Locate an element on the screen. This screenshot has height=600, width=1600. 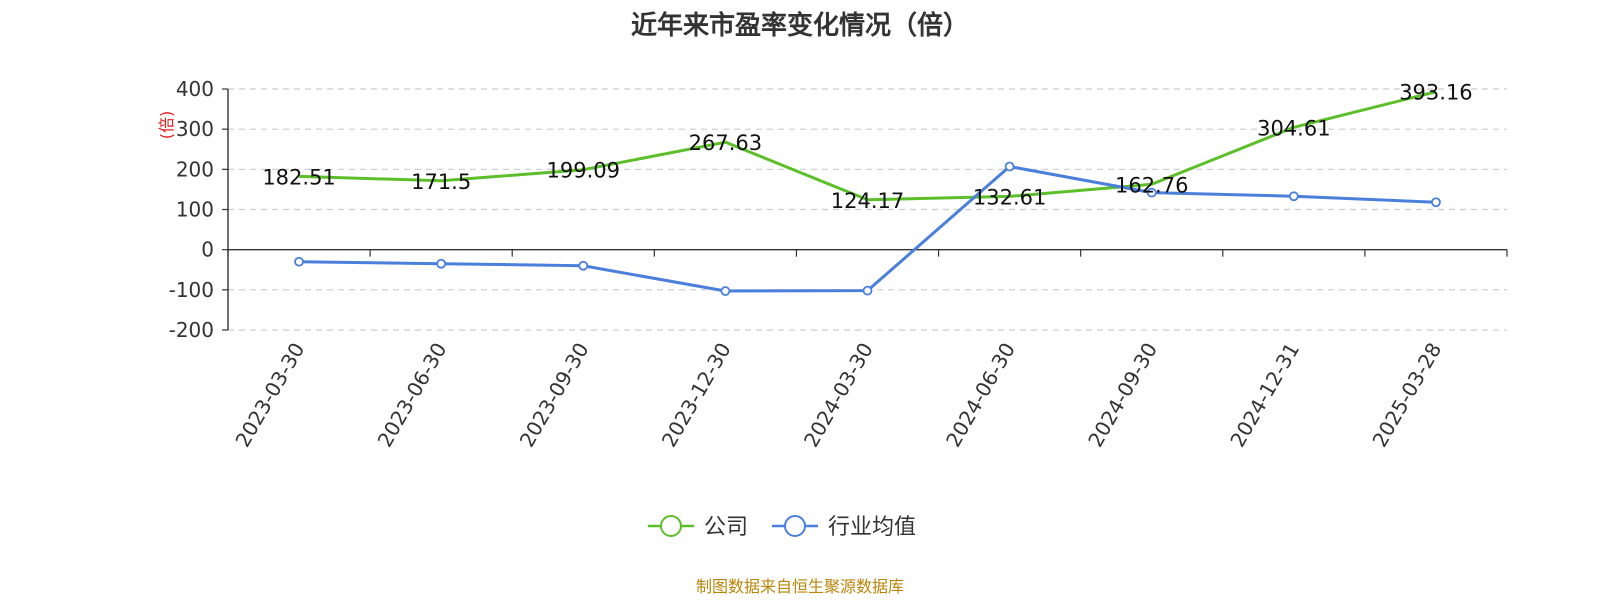
legend-item-industry-avg: 行业均值 is located at coordinates (844, 527).